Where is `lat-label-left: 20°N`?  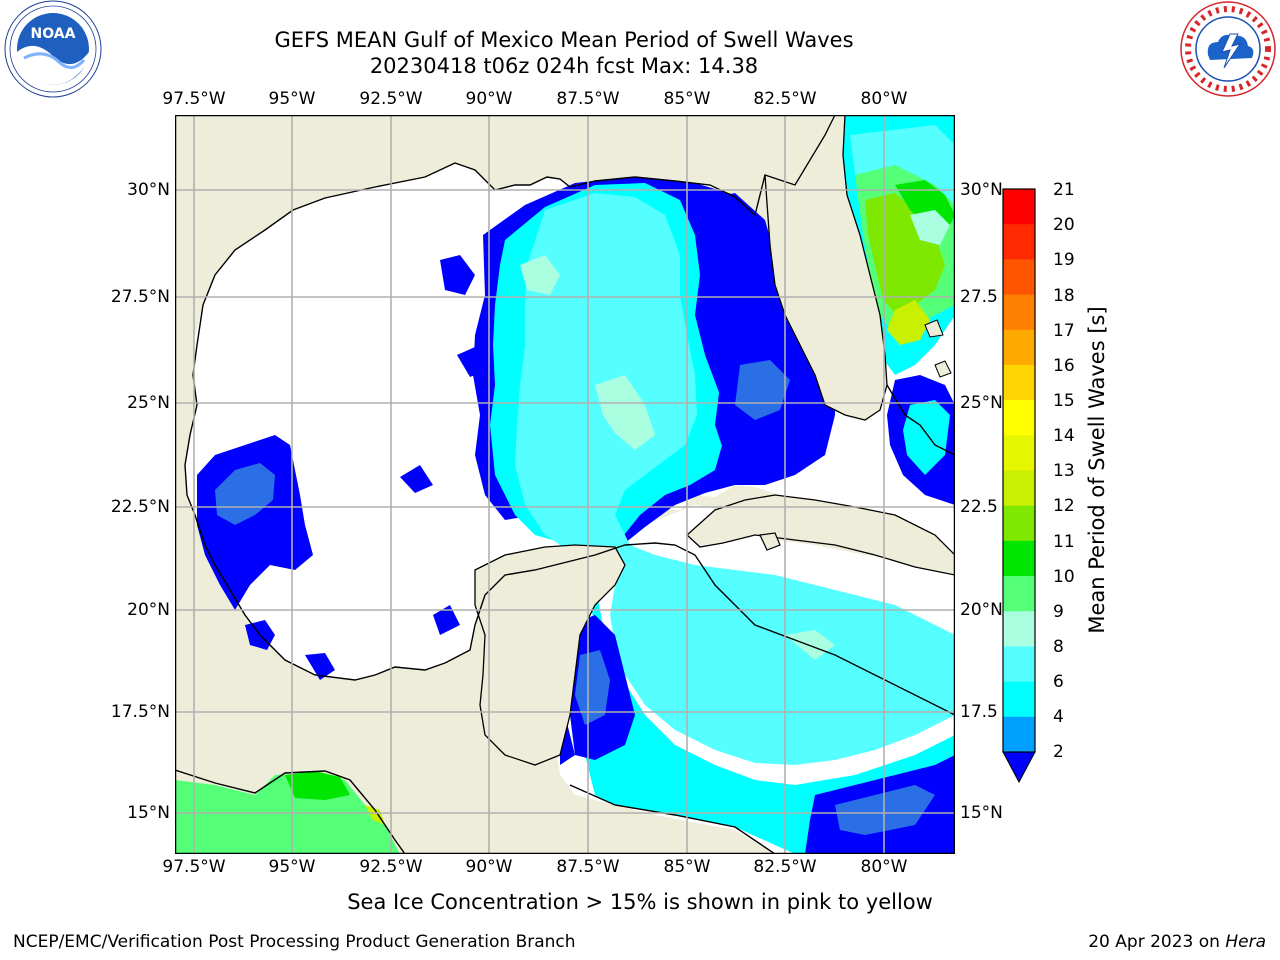 lat-label-left: 20°N is located at coordinates (148, 610).